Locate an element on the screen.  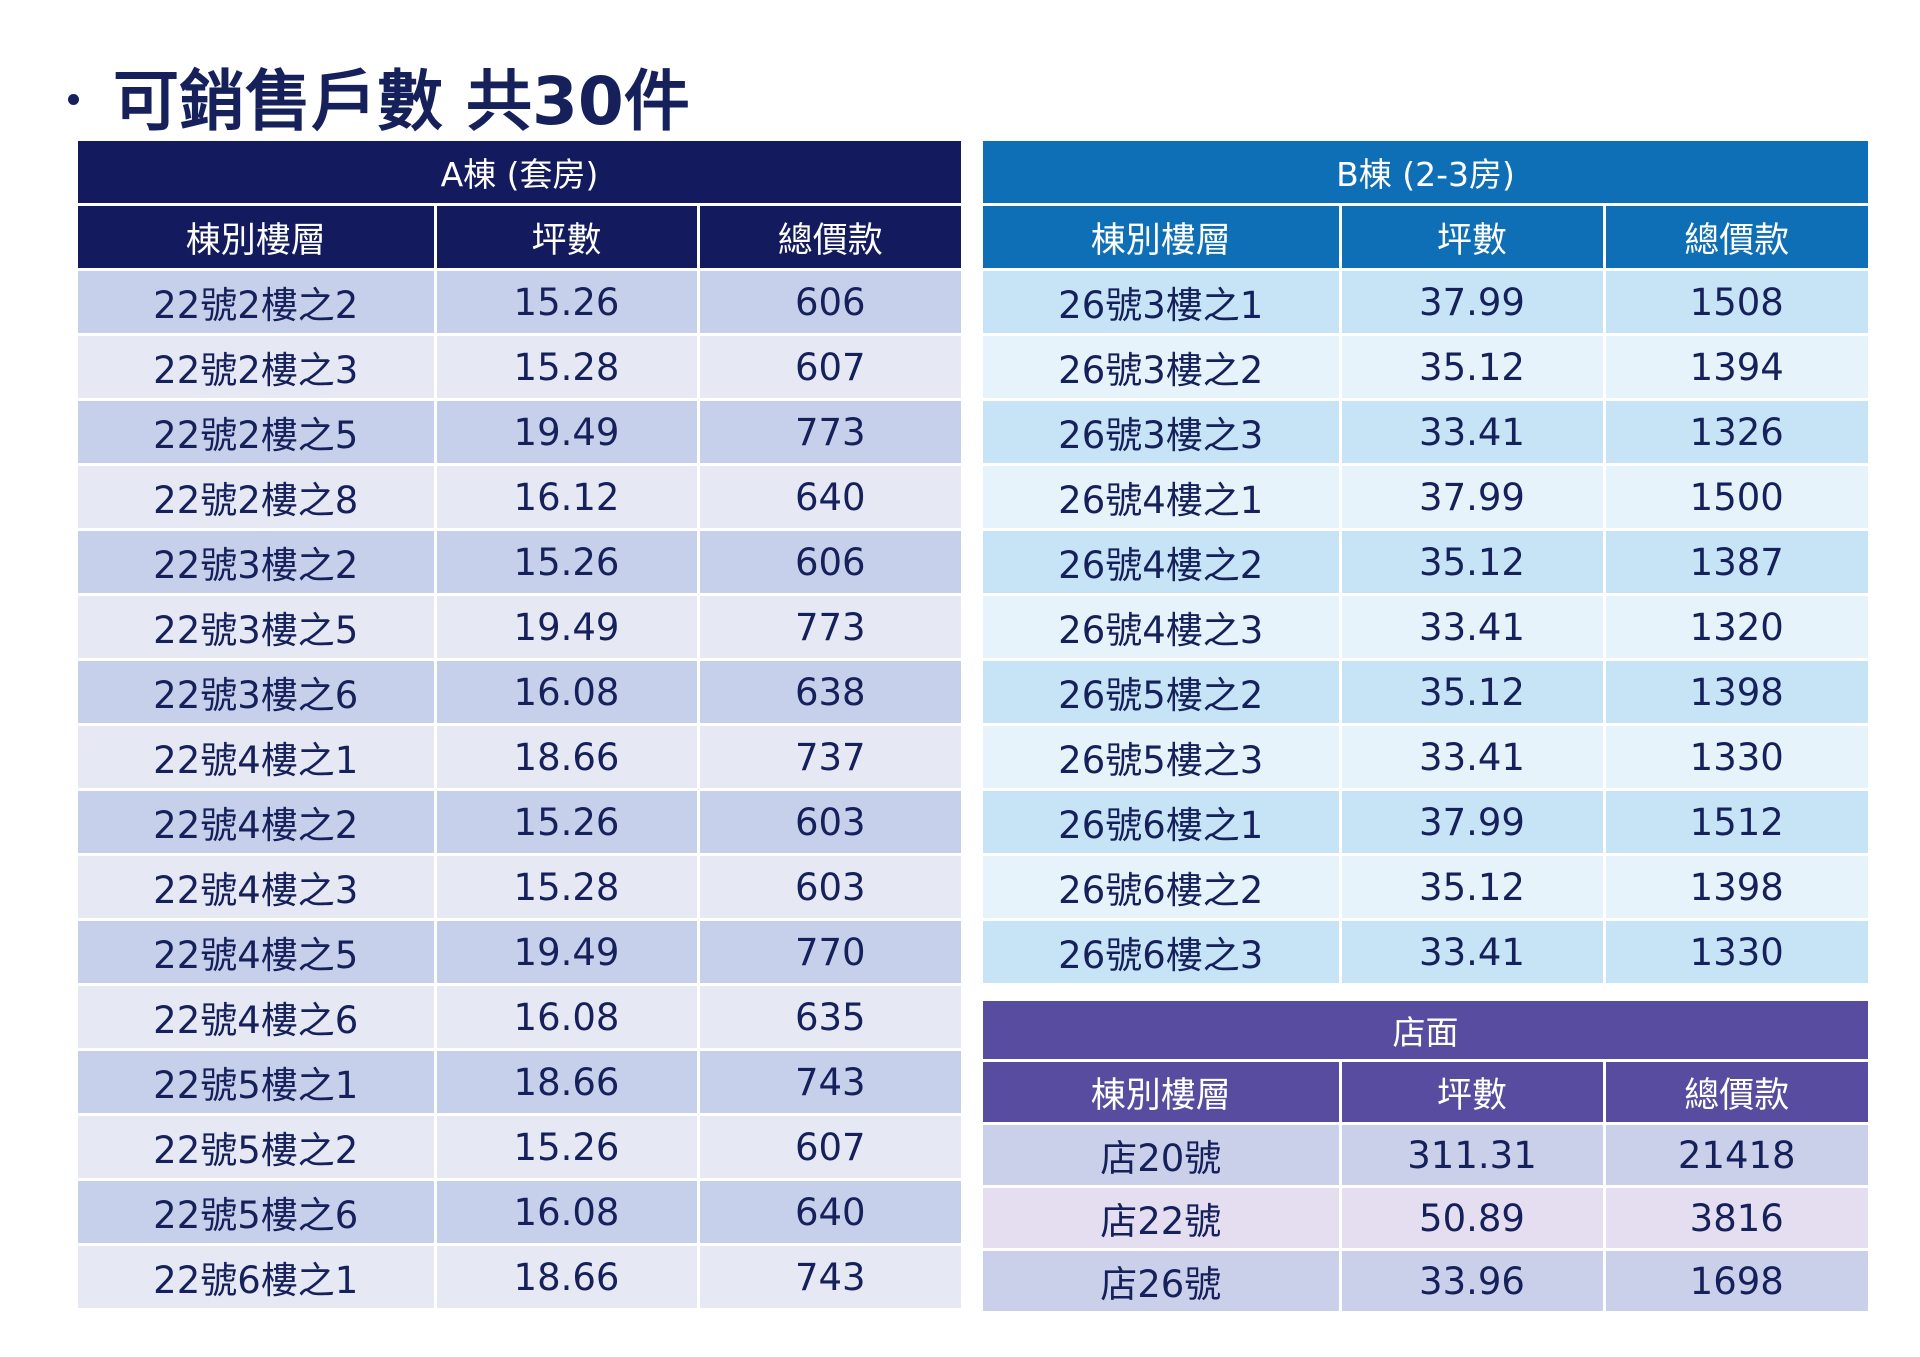
cell-price: 3816 is located at coordinates (1736, 1217).